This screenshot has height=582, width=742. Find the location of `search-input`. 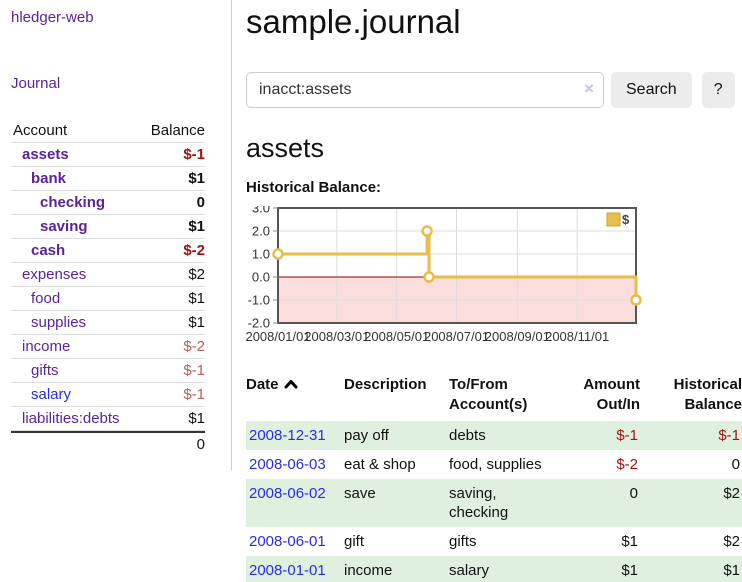

search-input is located at coordinates (425, 90).